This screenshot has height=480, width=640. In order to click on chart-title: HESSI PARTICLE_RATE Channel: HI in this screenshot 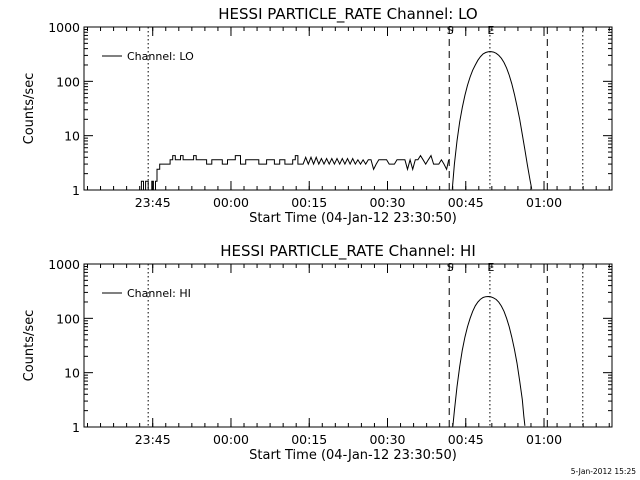, I will do `click(348, 251)`.